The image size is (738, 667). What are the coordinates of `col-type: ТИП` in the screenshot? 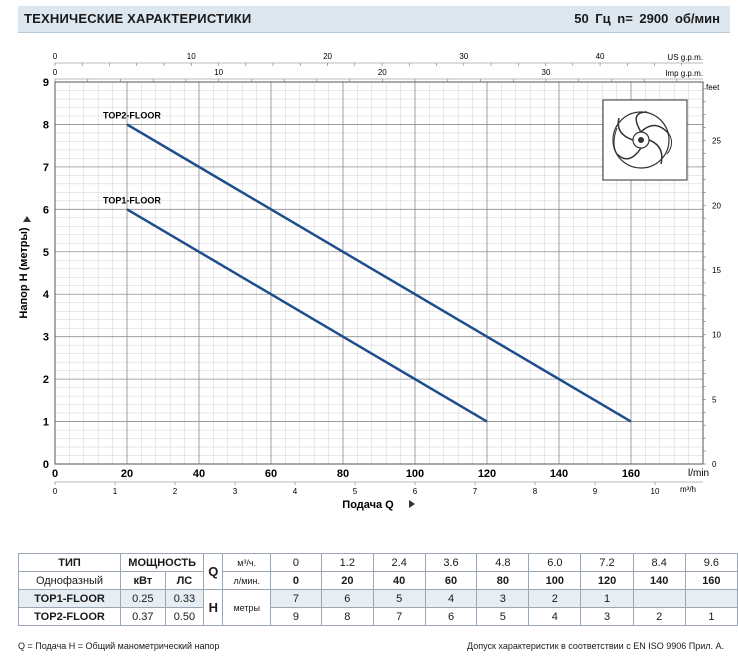 It's located at (69, 562).